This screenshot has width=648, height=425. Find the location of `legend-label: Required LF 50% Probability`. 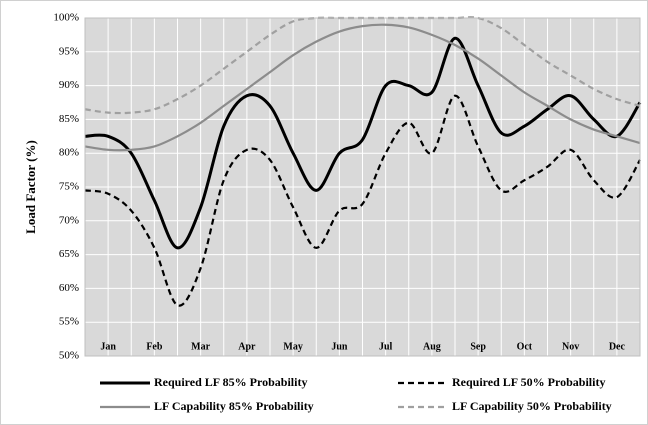

legend-label: Required LF 50% Probability is located at coordinates (528, 382).